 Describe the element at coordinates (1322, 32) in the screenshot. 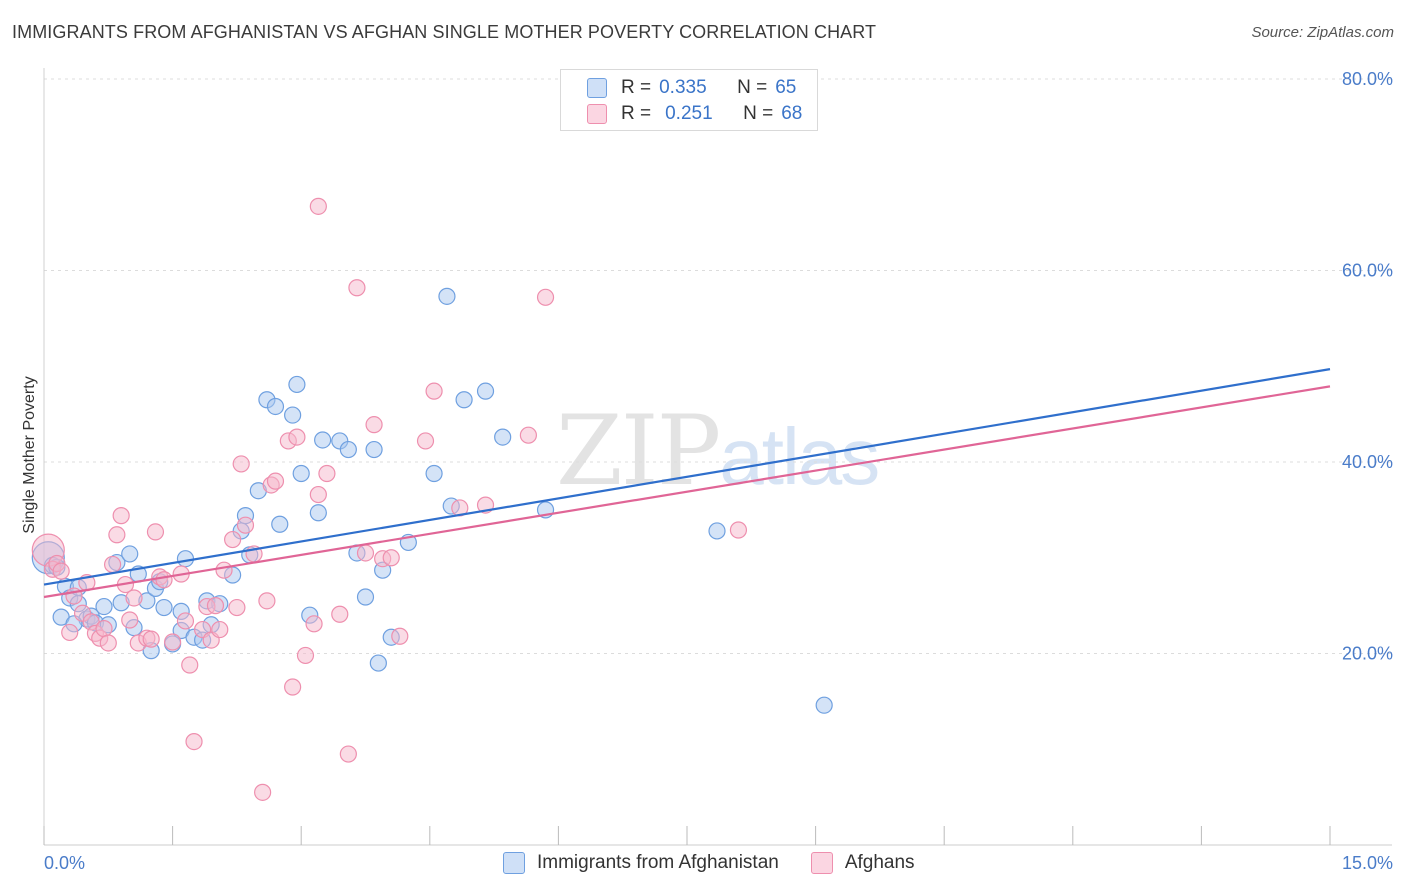

I see `source-label: Source: ZipAtlas.com` at that location.